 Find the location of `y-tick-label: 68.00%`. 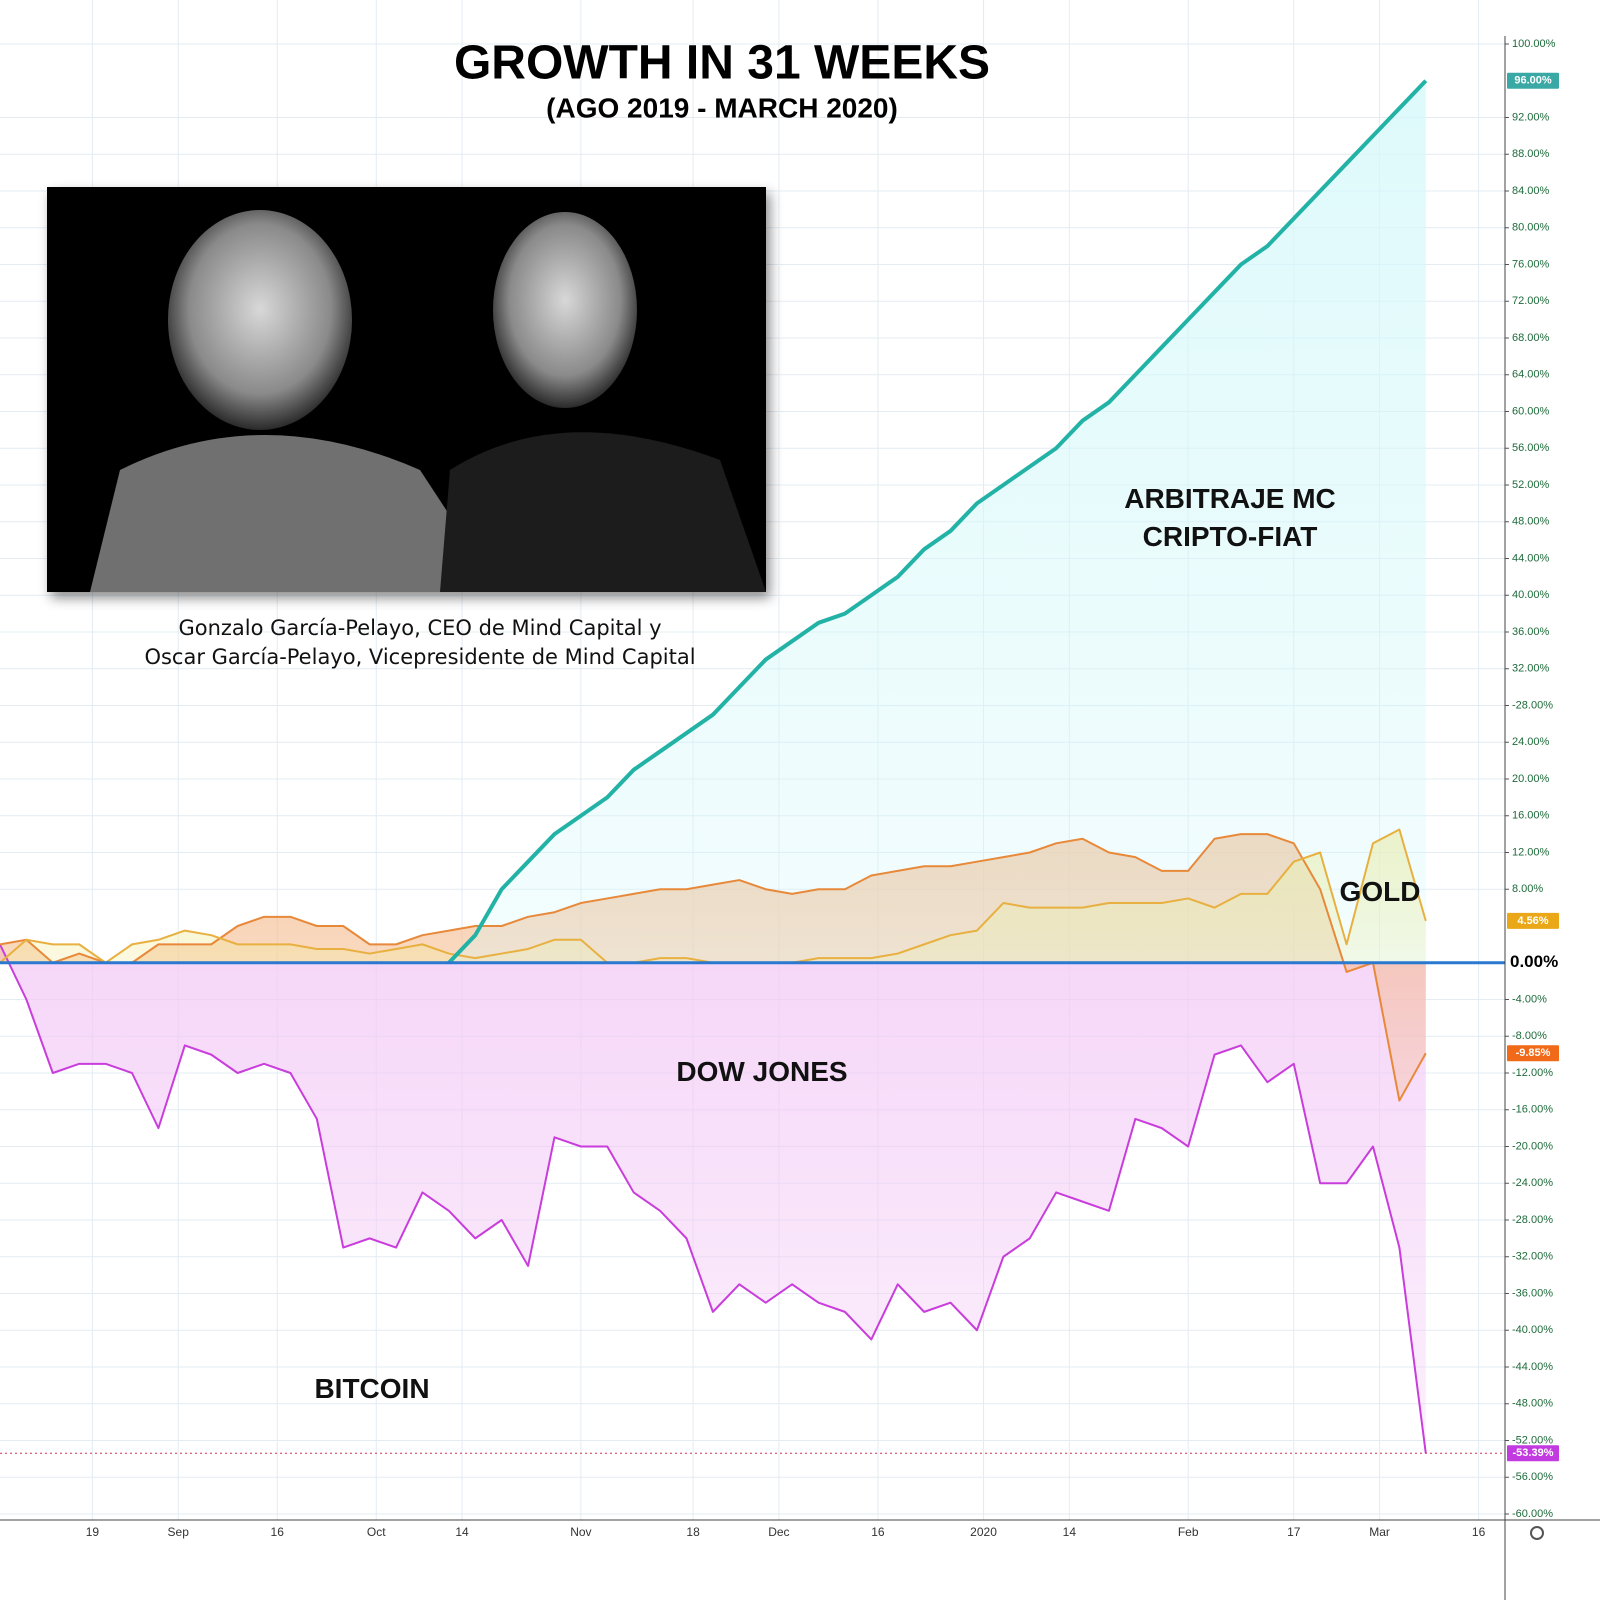

y-tick-label: 68.00% is located at coordinates (1531, 338).